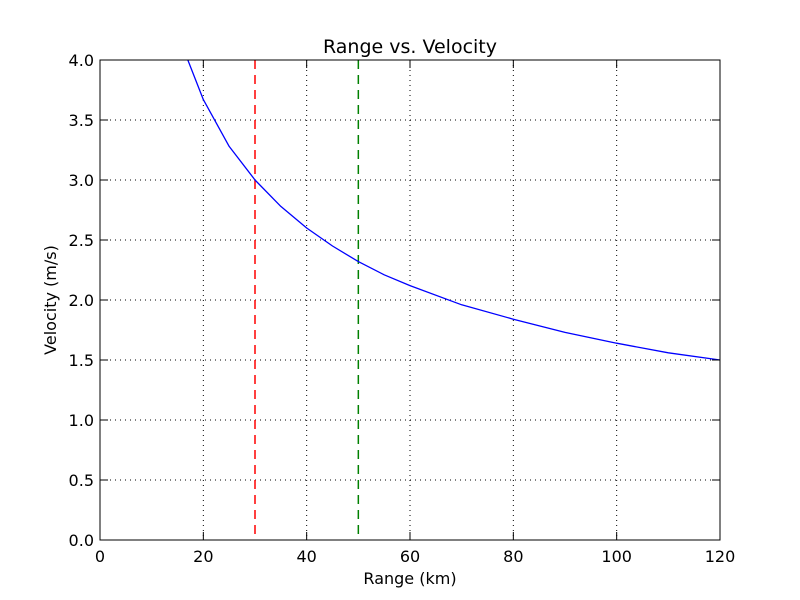 This screenshot has height=600, width=800. What do you see at coordinates (720, 556) in the screenshot?
I see `x-tick-label-6: 120` at bounding box center [720, 556].